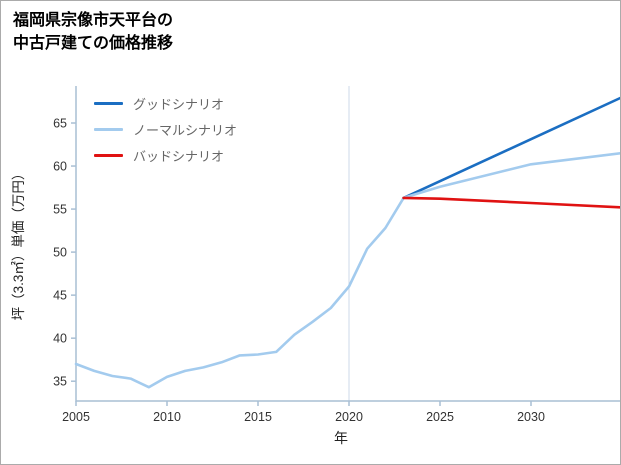  Describe the element at coordinates (440, 417) in the screenshot. I see `x-tick-label: 2025` at that location.